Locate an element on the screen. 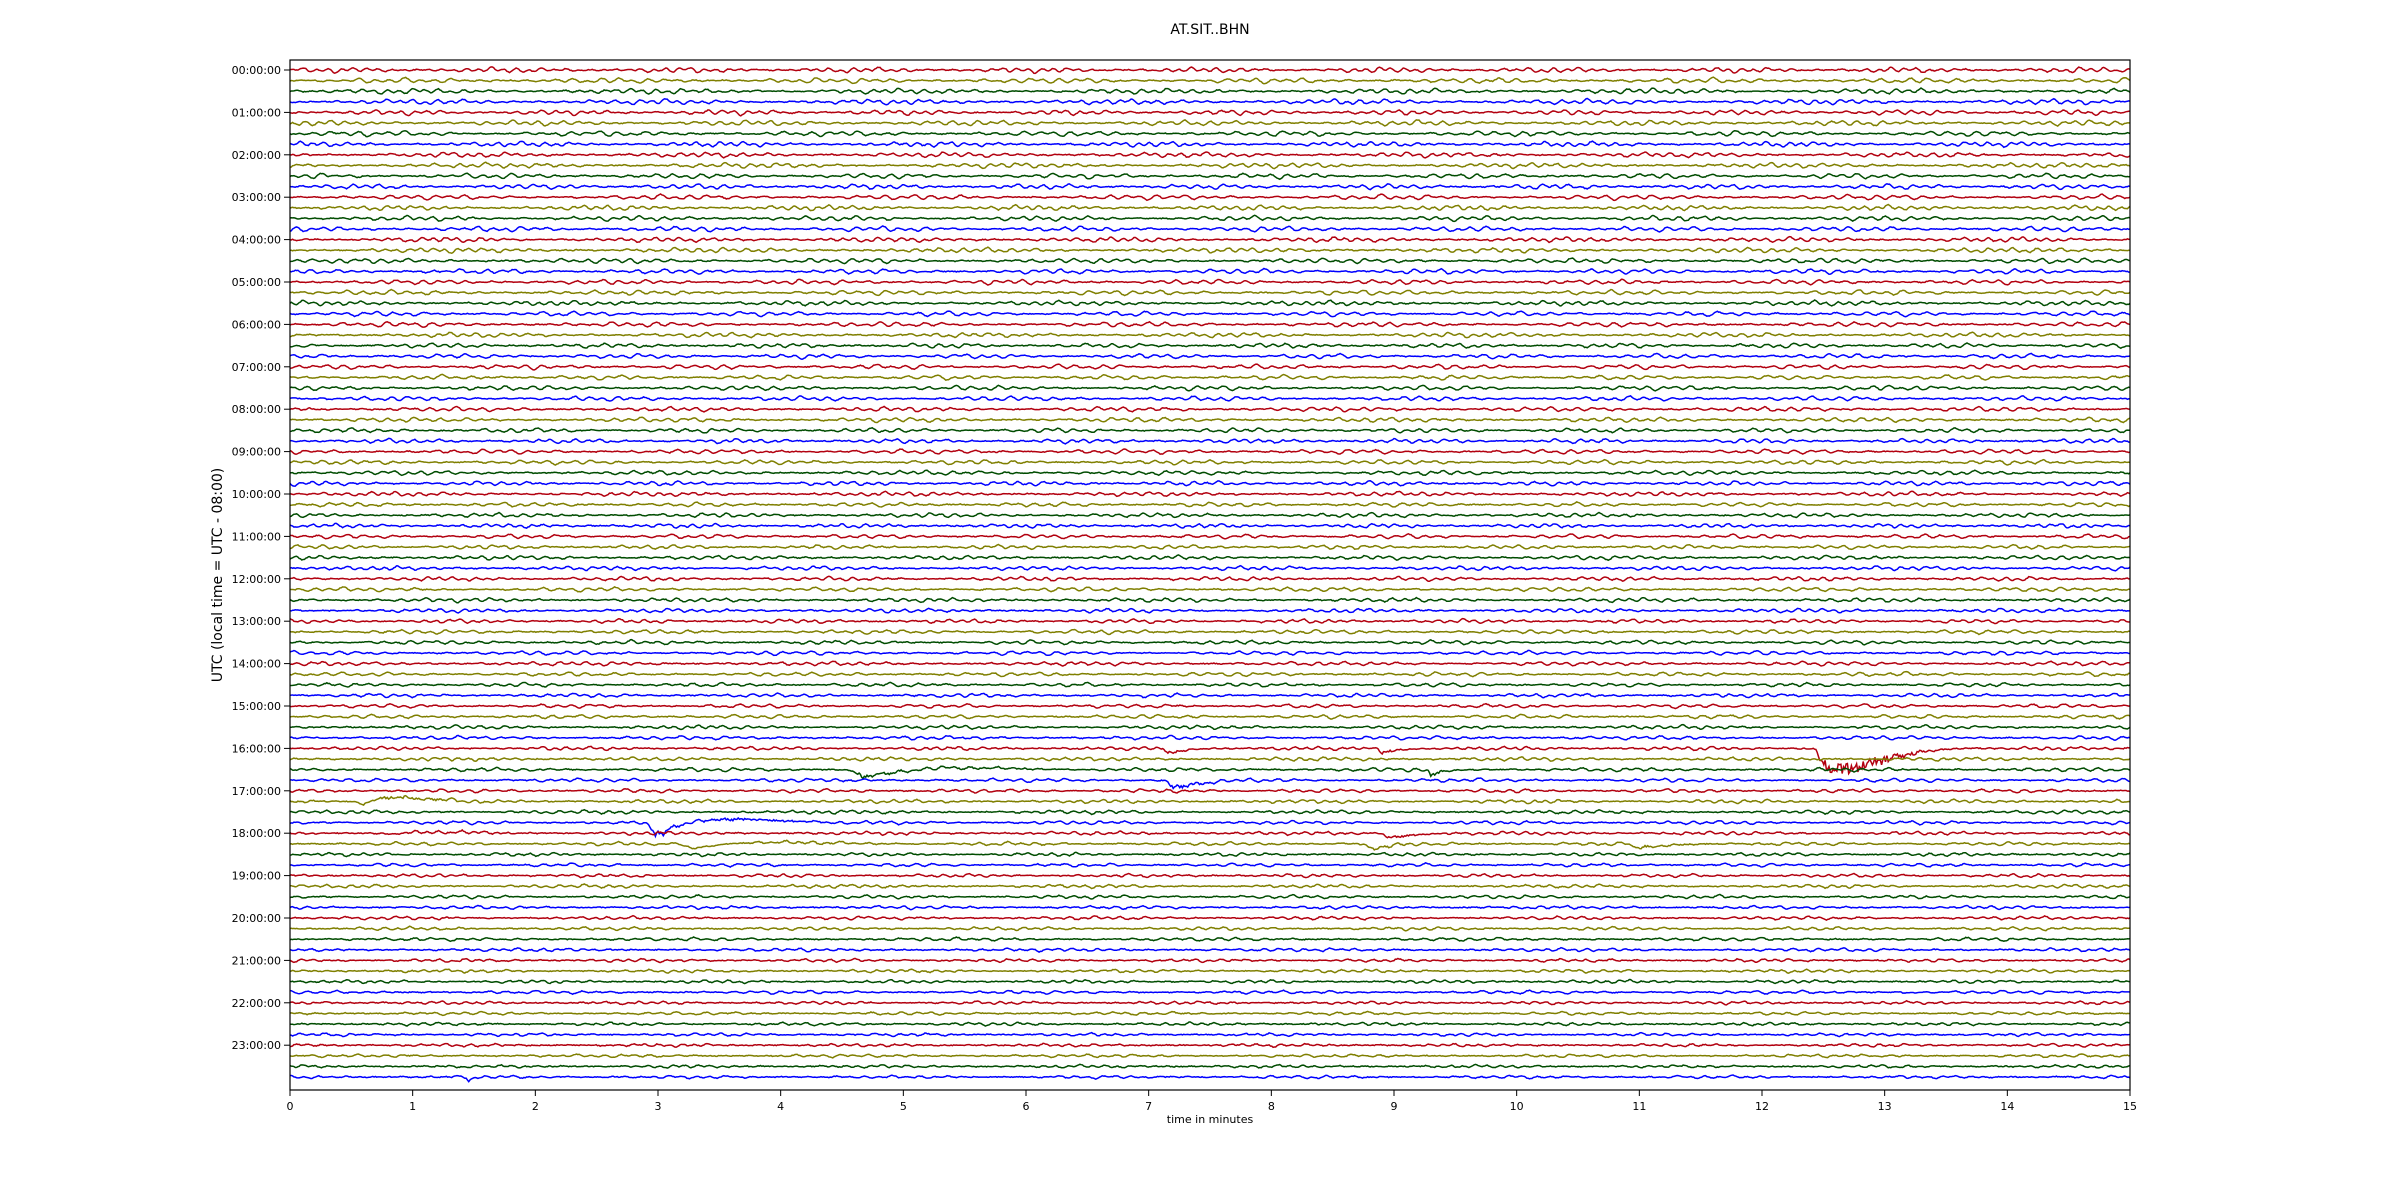  x-tick-label-14: 14 is located at coordinates (2007, 1106).